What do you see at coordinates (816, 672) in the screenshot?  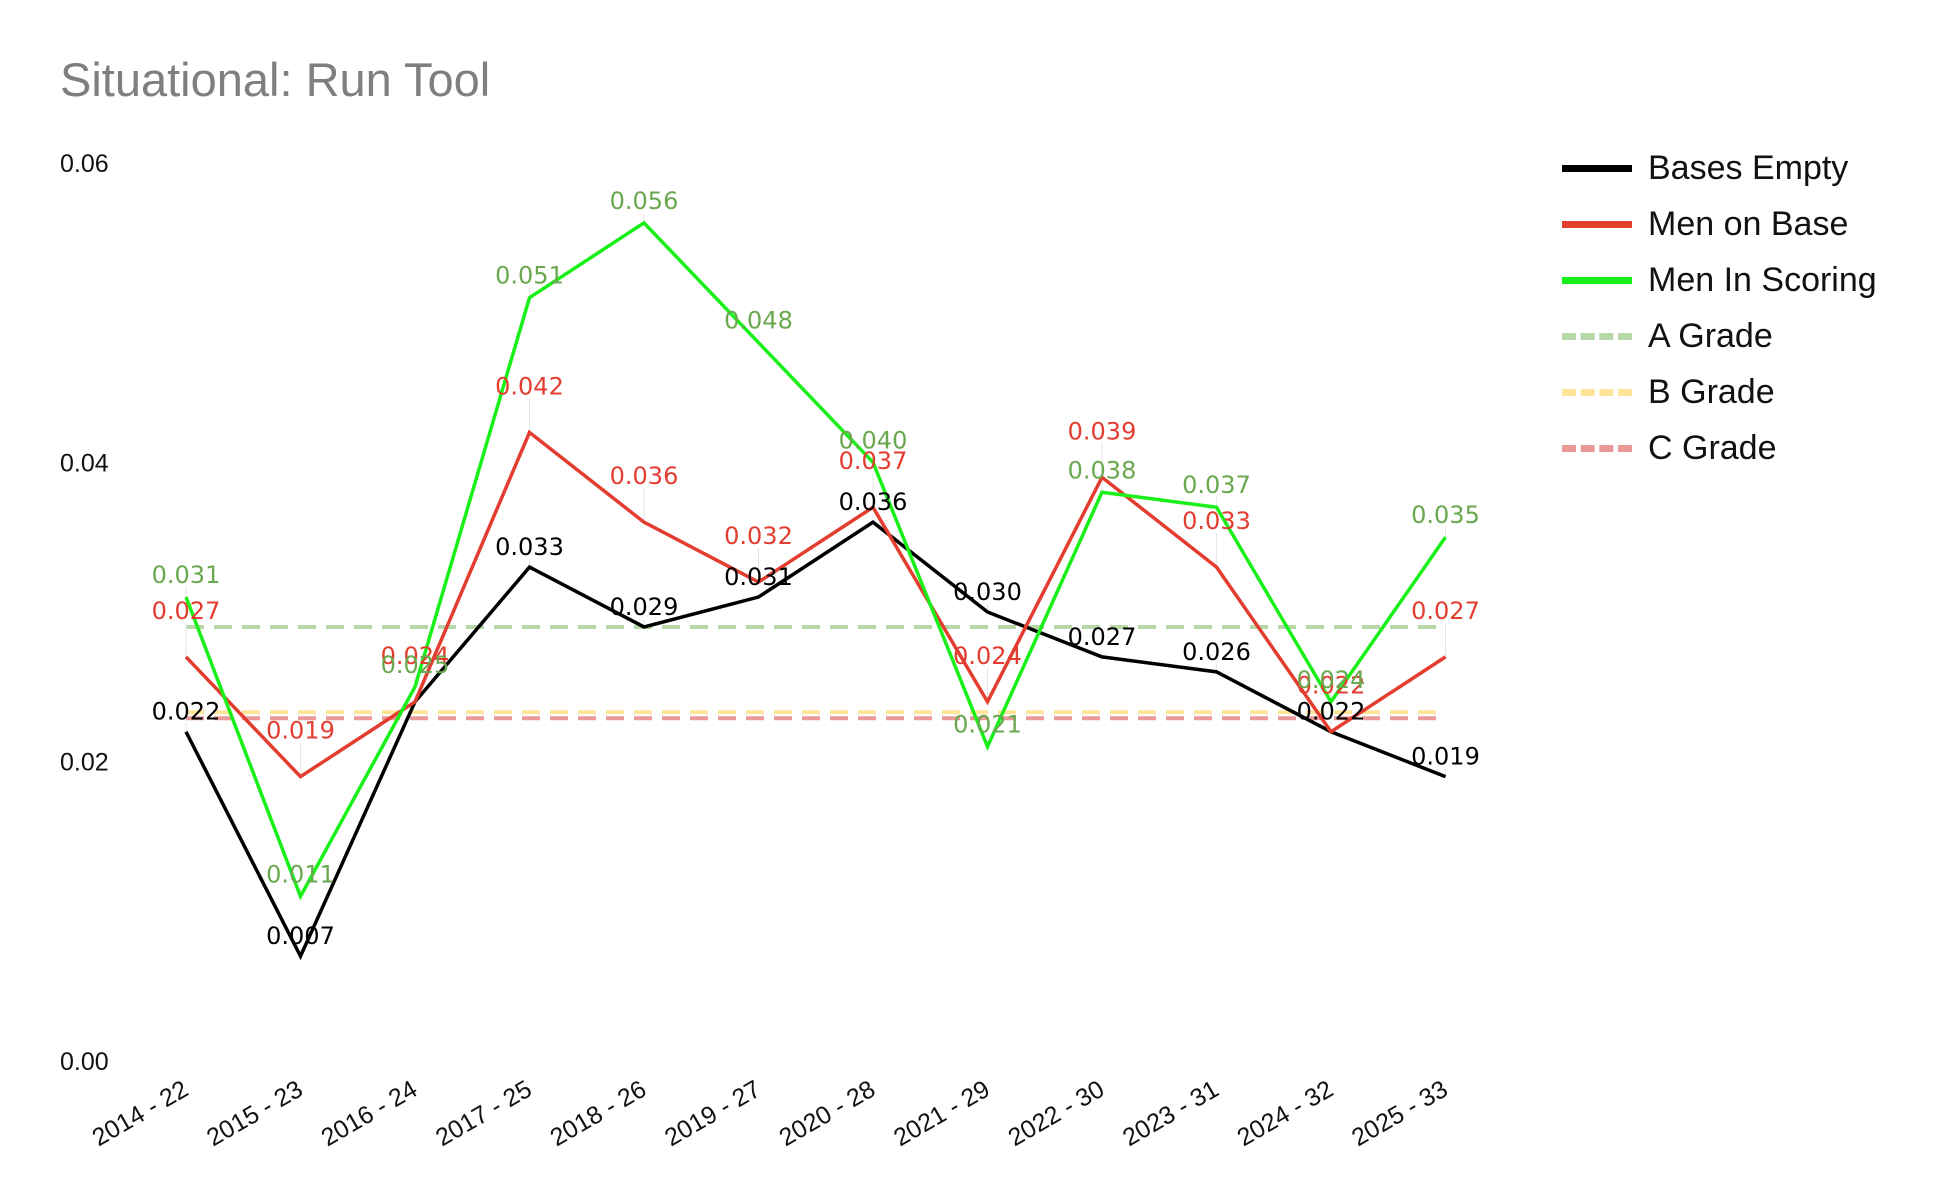 I see `grade-reference-lines` at bounding box center [816, 672].